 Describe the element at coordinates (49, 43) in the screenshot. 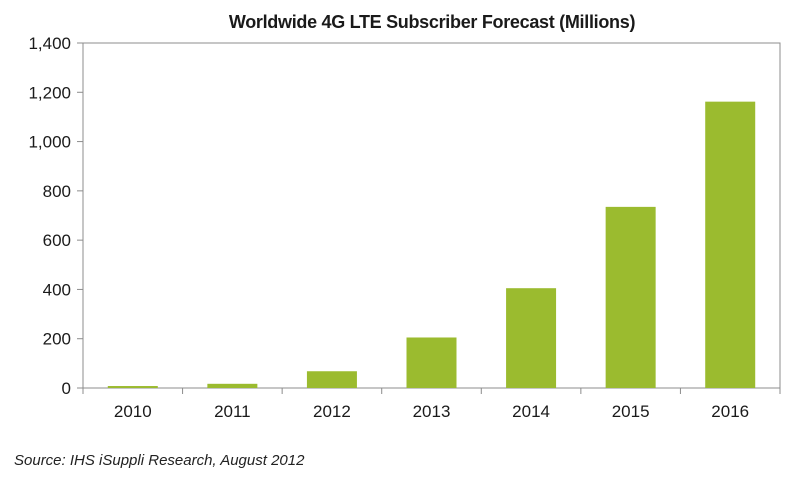

I see `y-tick-label: 1,400` at that location.